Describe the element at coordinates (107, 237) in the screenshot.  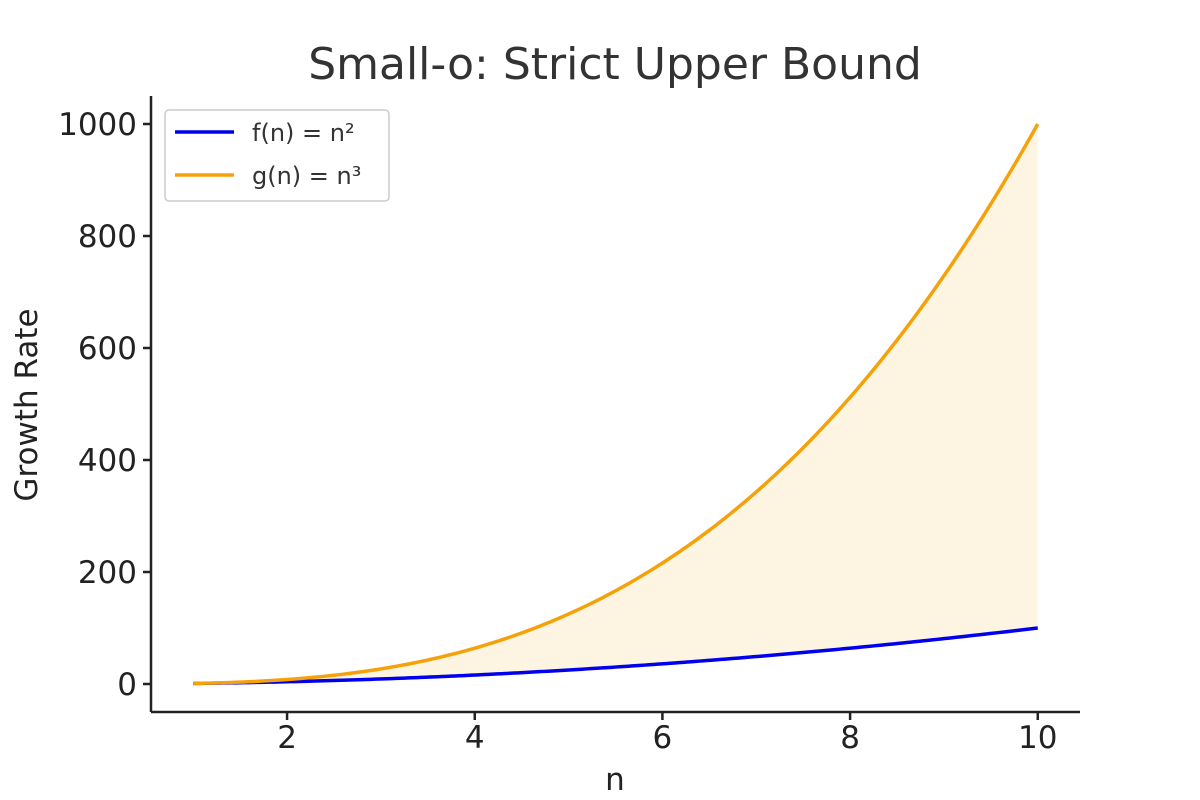
I see `y-tick-label: 800` at that location.